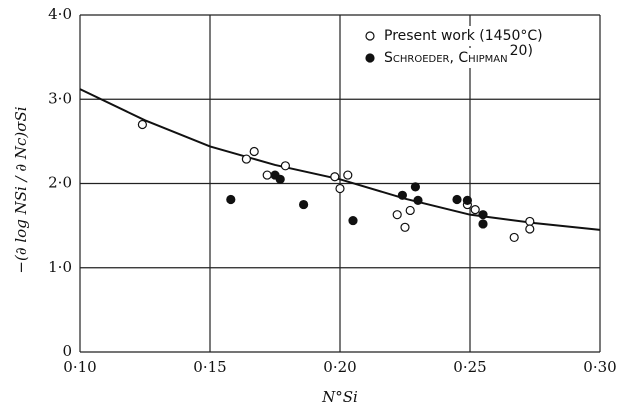 The image size is (626, 412). Describe the element at coordinates (60, 267) in the screenshot. I see `y-tick-label: 1·0` at that location.